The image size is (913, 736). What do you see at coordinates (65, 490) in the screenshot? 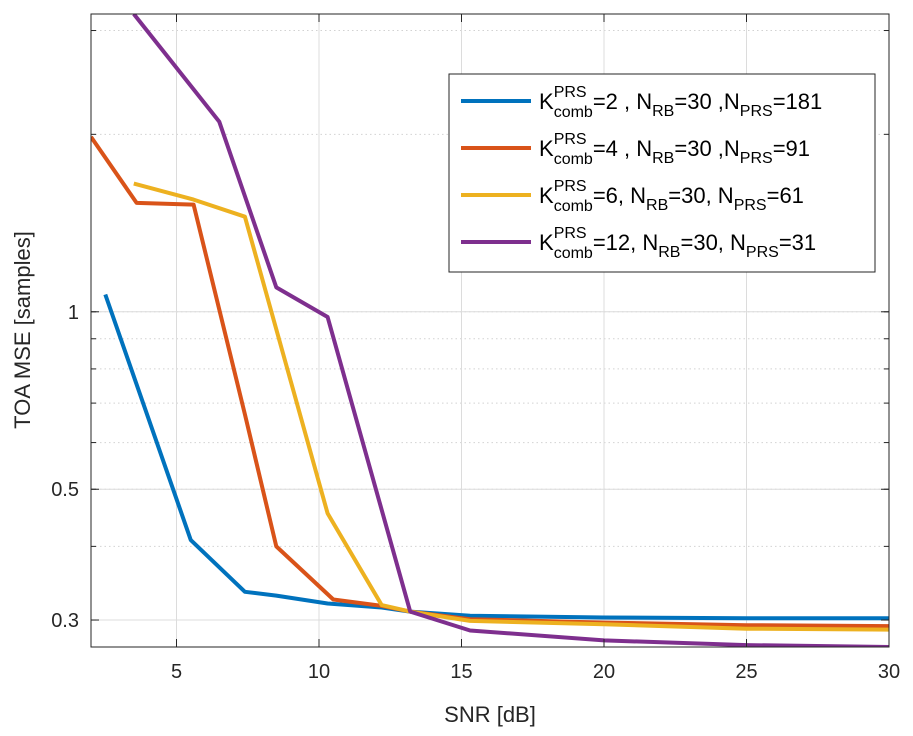
I see `y-tick-label: 0.5` at bounding box center [65, 490].